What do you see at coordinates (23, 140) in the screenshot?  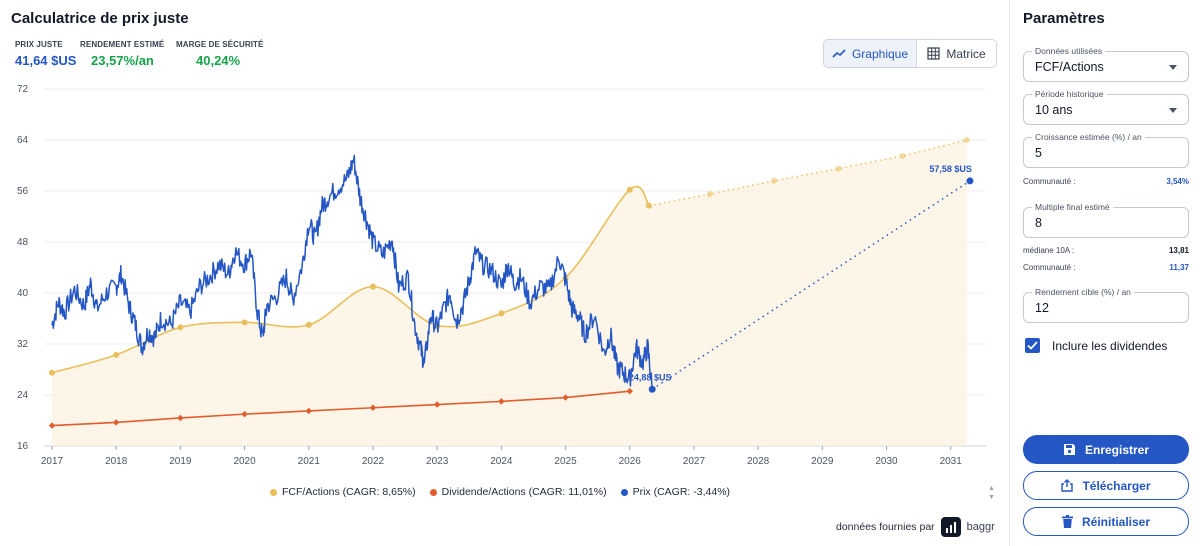 I see `y-tick-label: 64` at bounding box center [23, 140].